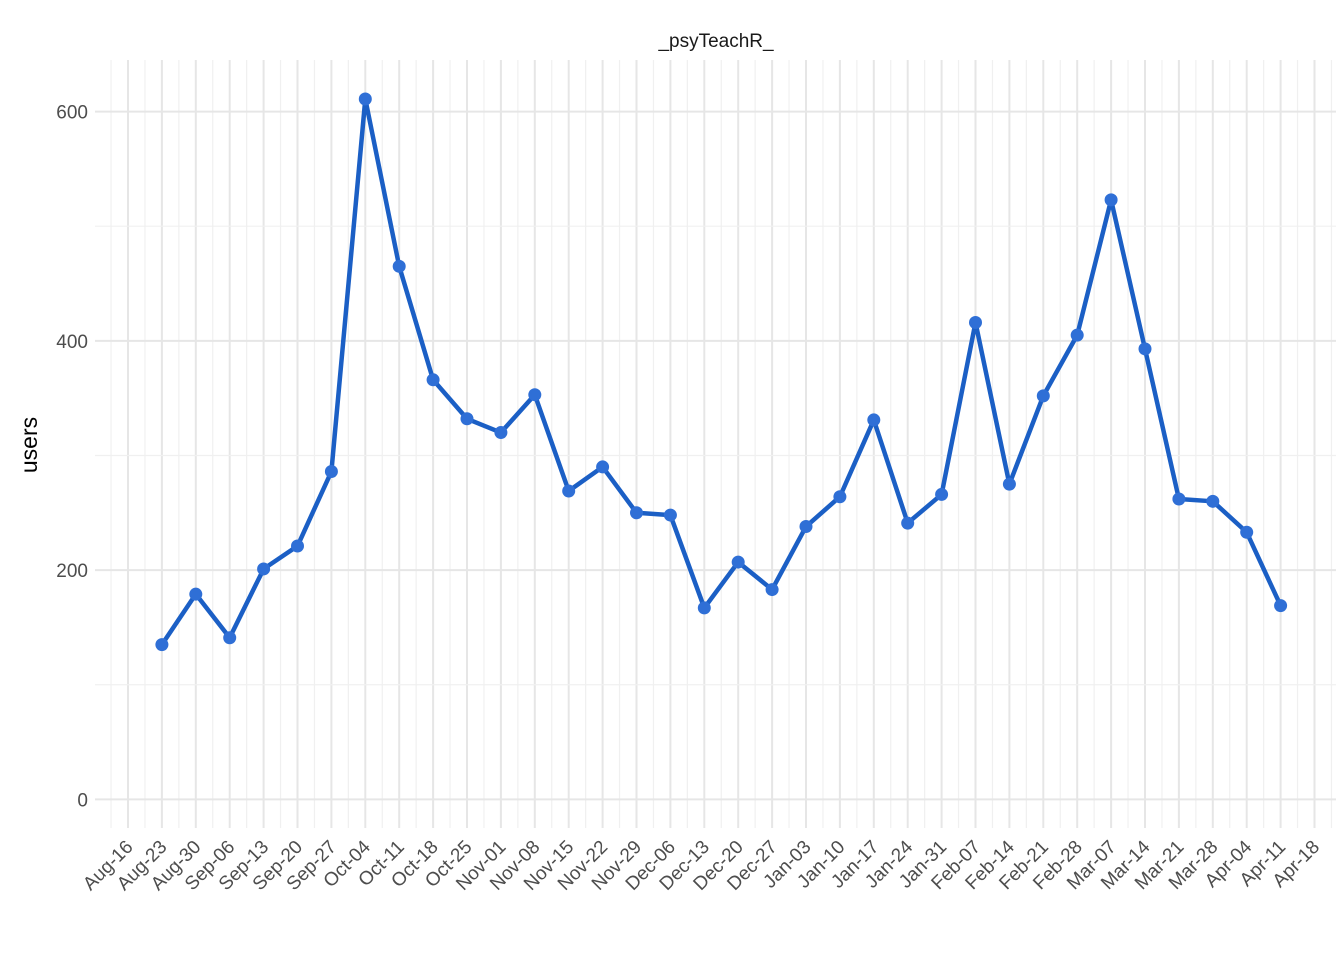  Describe the element at coordinates (72, 457) in the screenshot. I see `y-axis-ticks: 0 200 400 600` at that location.